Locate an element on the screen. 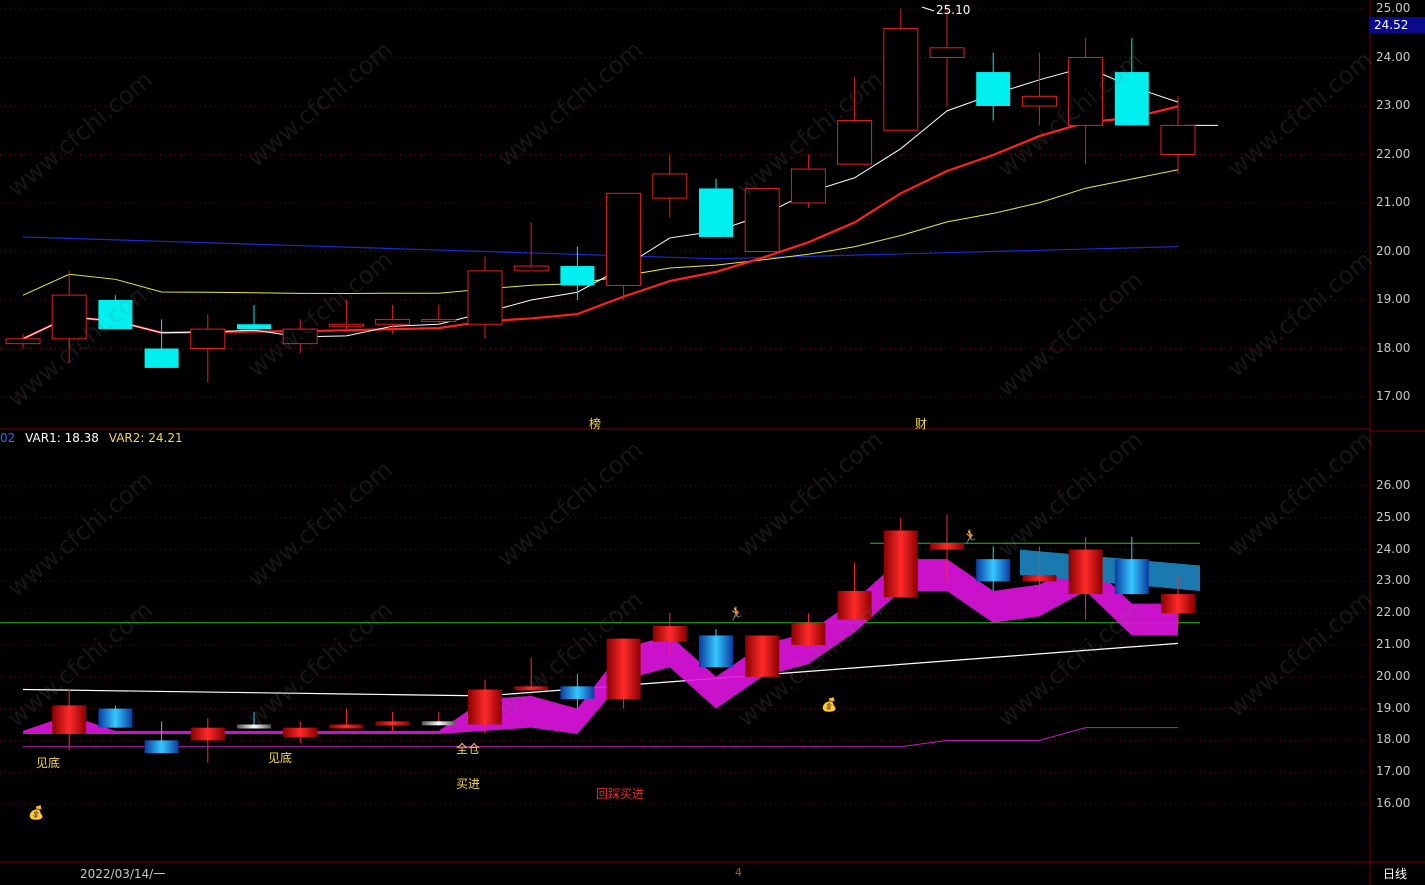 This screenshot has height=885, width=1425. var-prefix: 02 is located at coordinates (8, 438).